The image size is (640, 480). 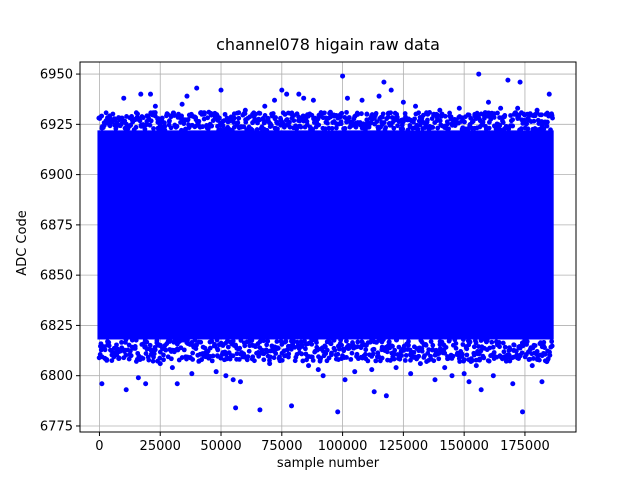 What do you see at coordinates (56, 376) in the screenshot?
I see `y-tick-label: 6800` at bounding box center [56, 376].